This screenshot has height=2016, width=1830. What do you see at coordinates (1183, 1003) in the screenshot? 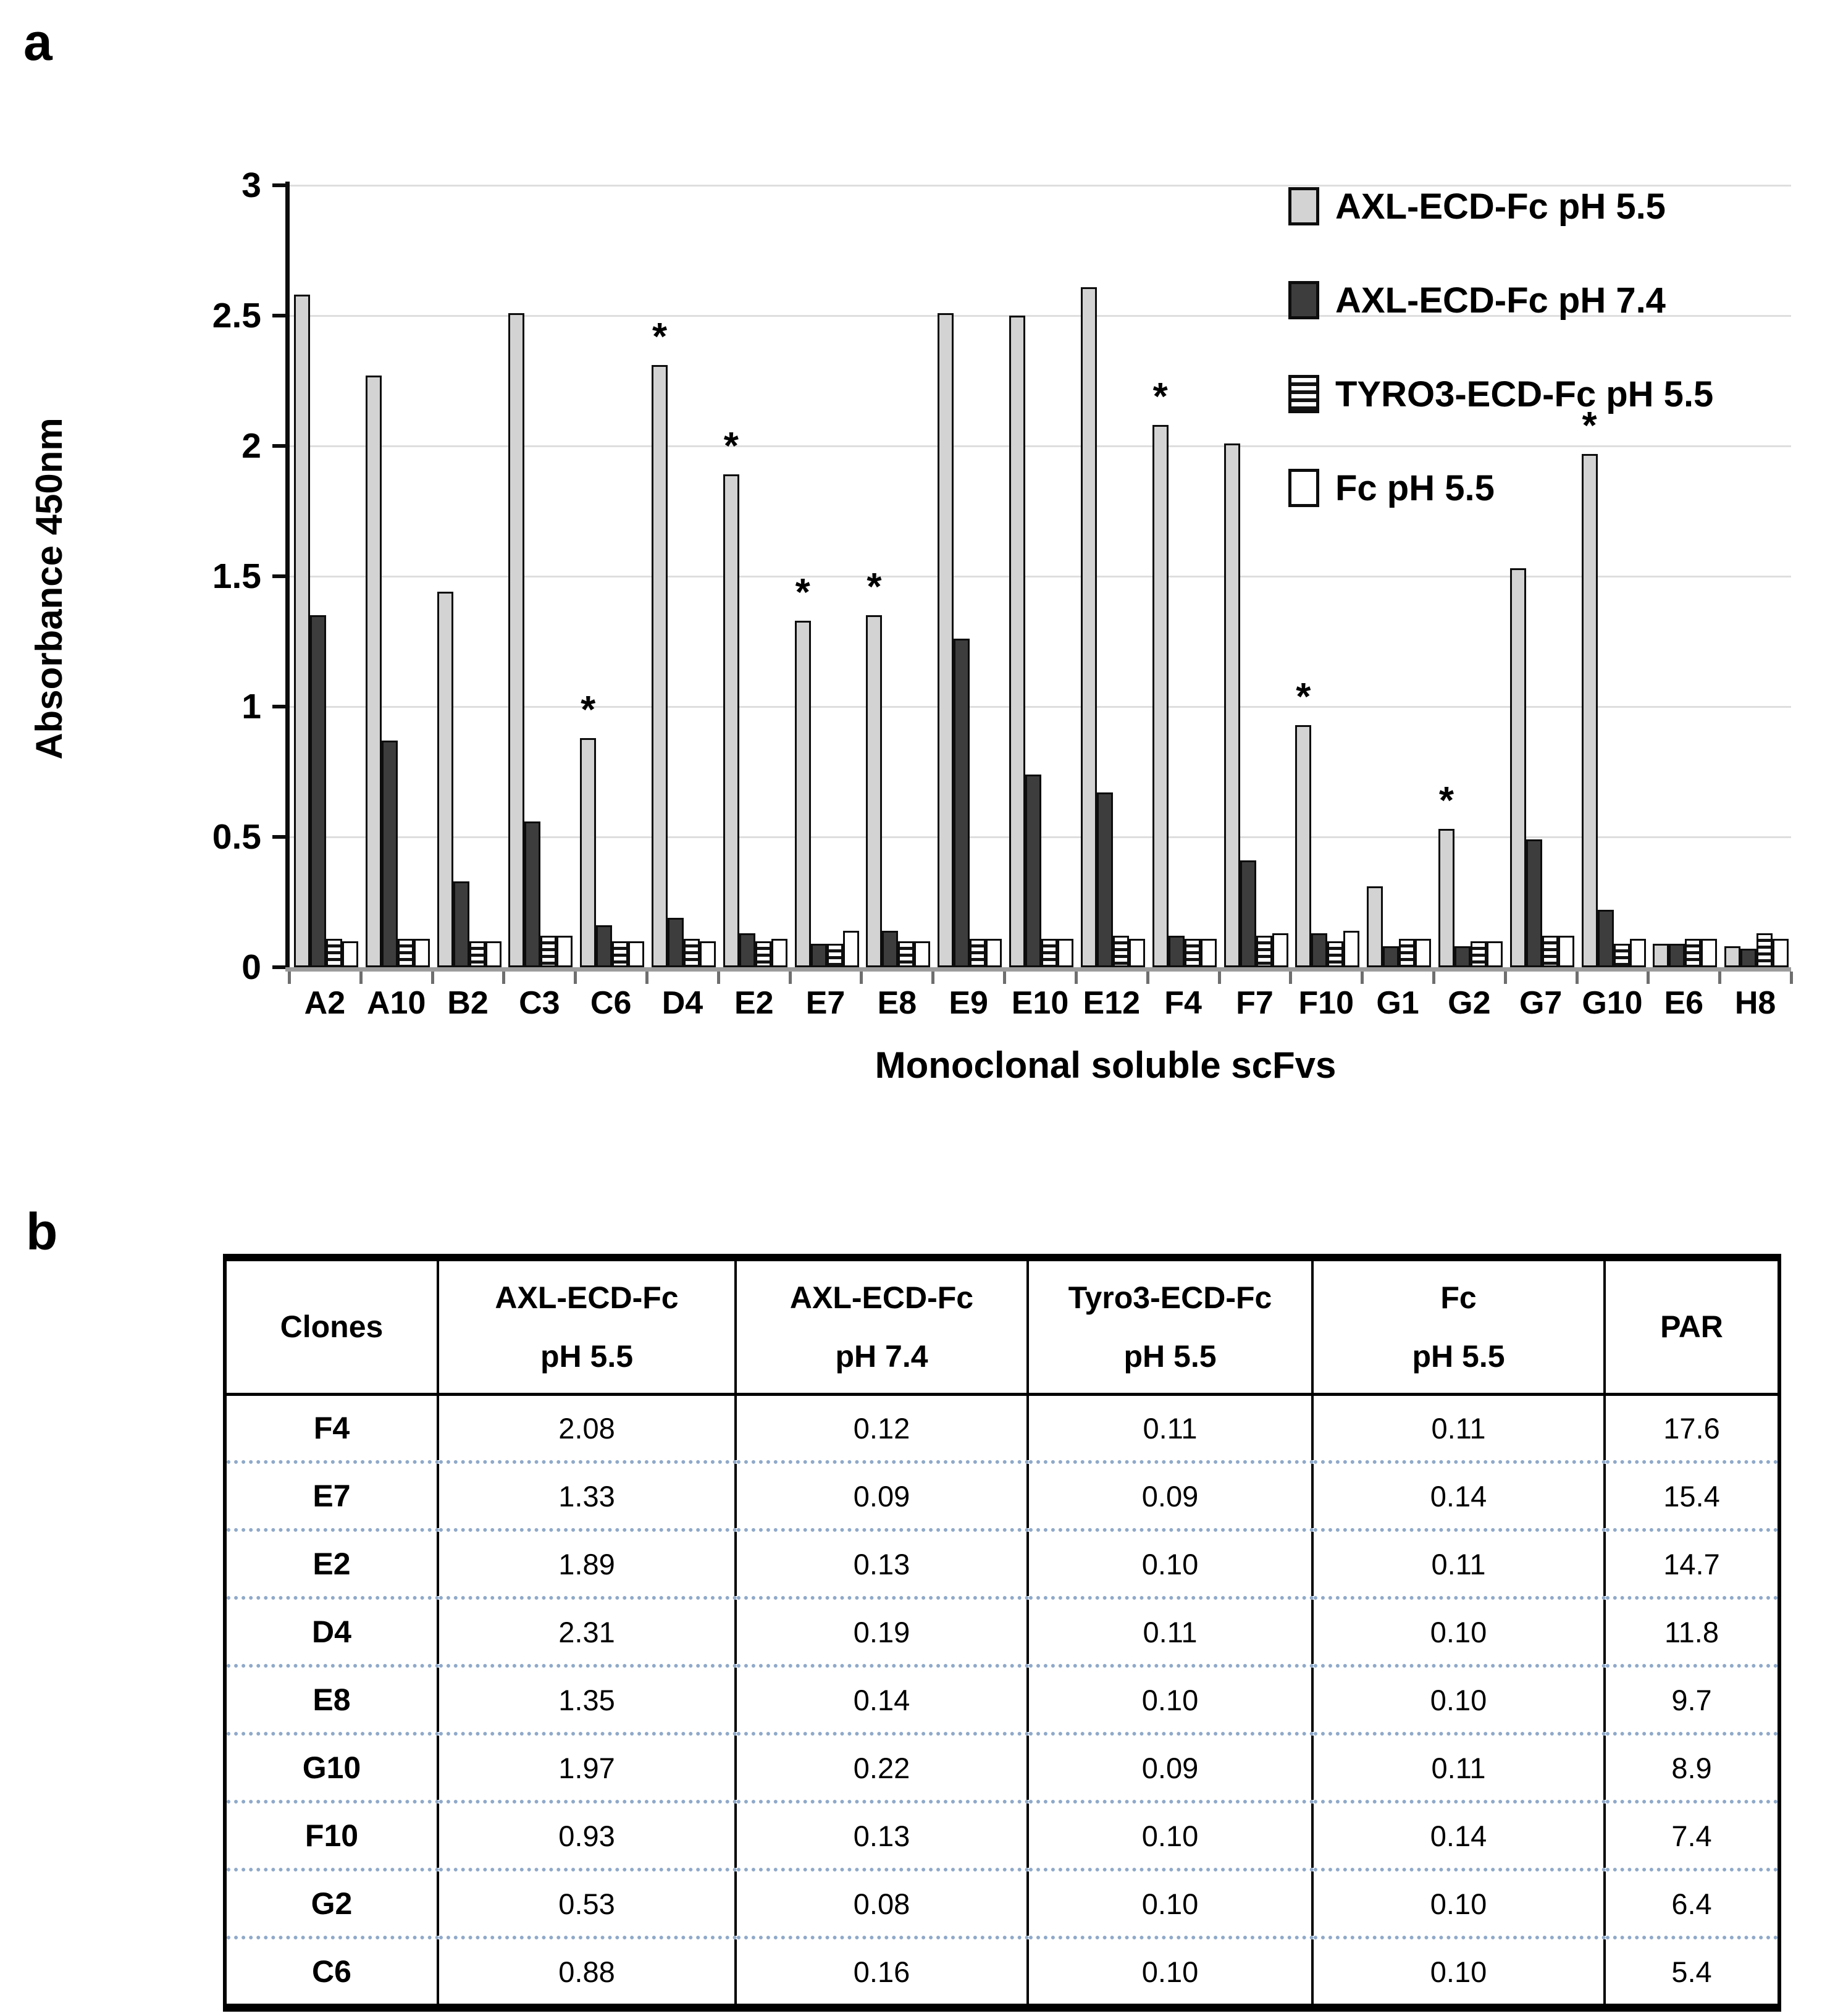
I see `x-tick-label: F4` at bounding box center [1183, 1003].